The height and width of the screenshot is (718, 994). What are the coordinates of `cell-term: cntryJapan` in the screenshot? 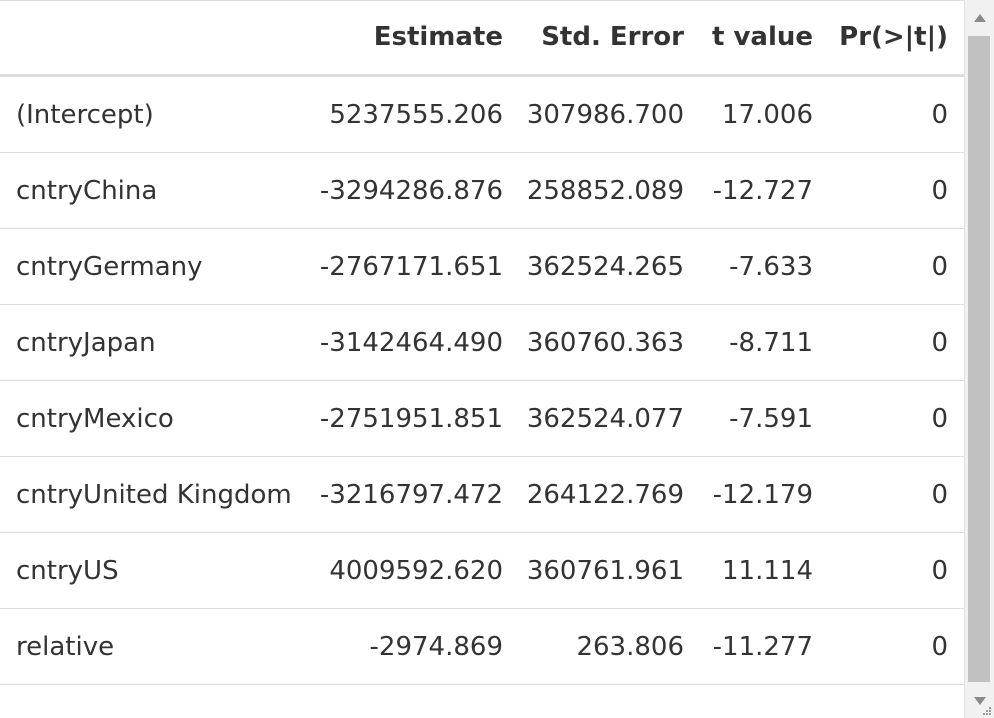 It's located at (150, 342).